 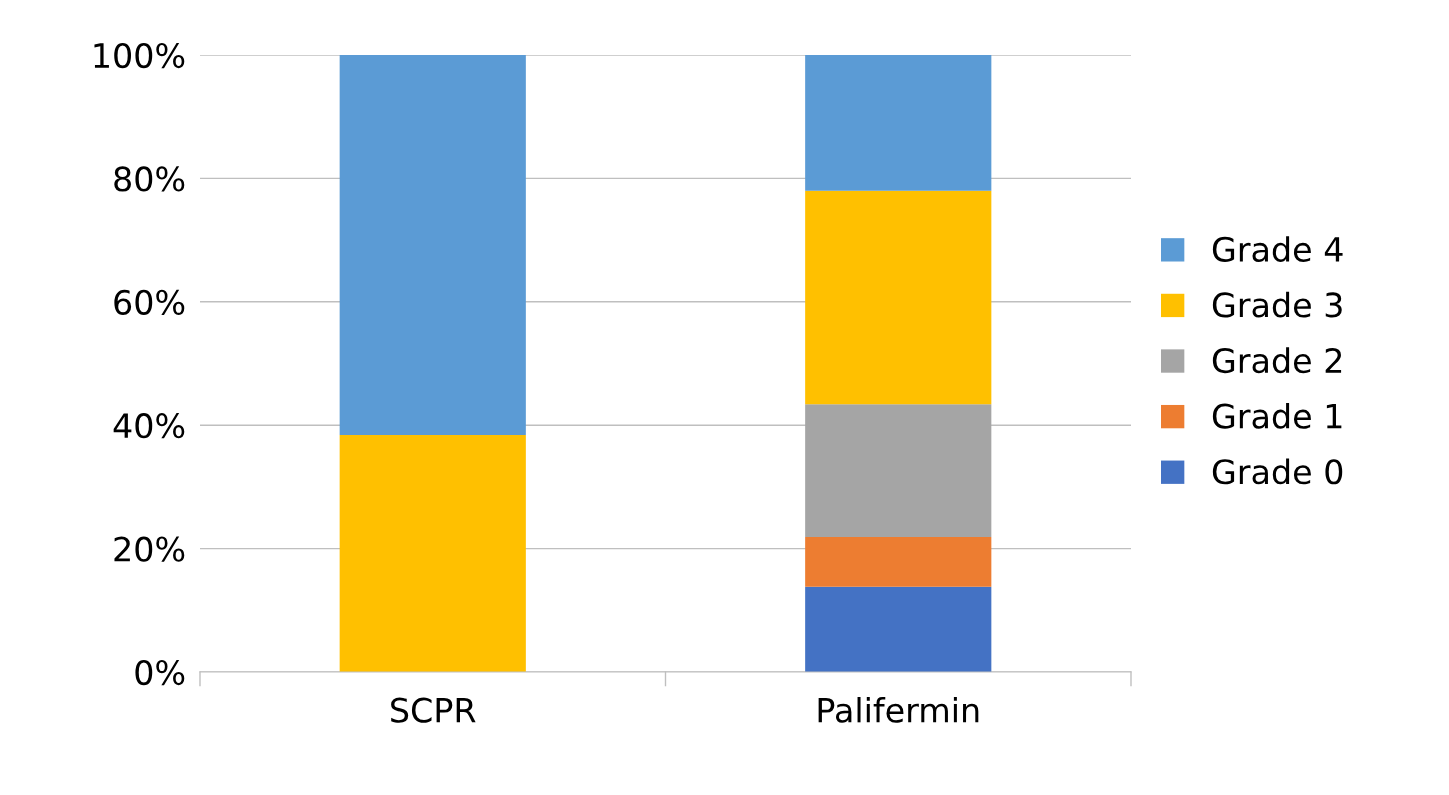 I want to click on legend-label: Grade 1, so click(x=1277, y=415).